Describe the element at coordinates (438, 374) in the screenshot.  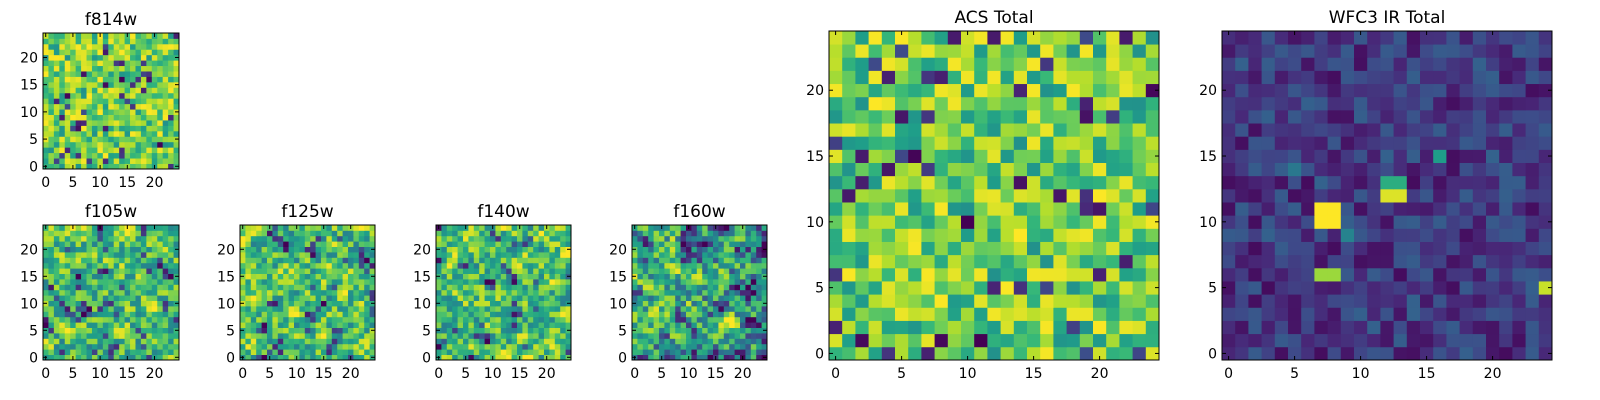
I see `x-tick-label: 0` at that location.